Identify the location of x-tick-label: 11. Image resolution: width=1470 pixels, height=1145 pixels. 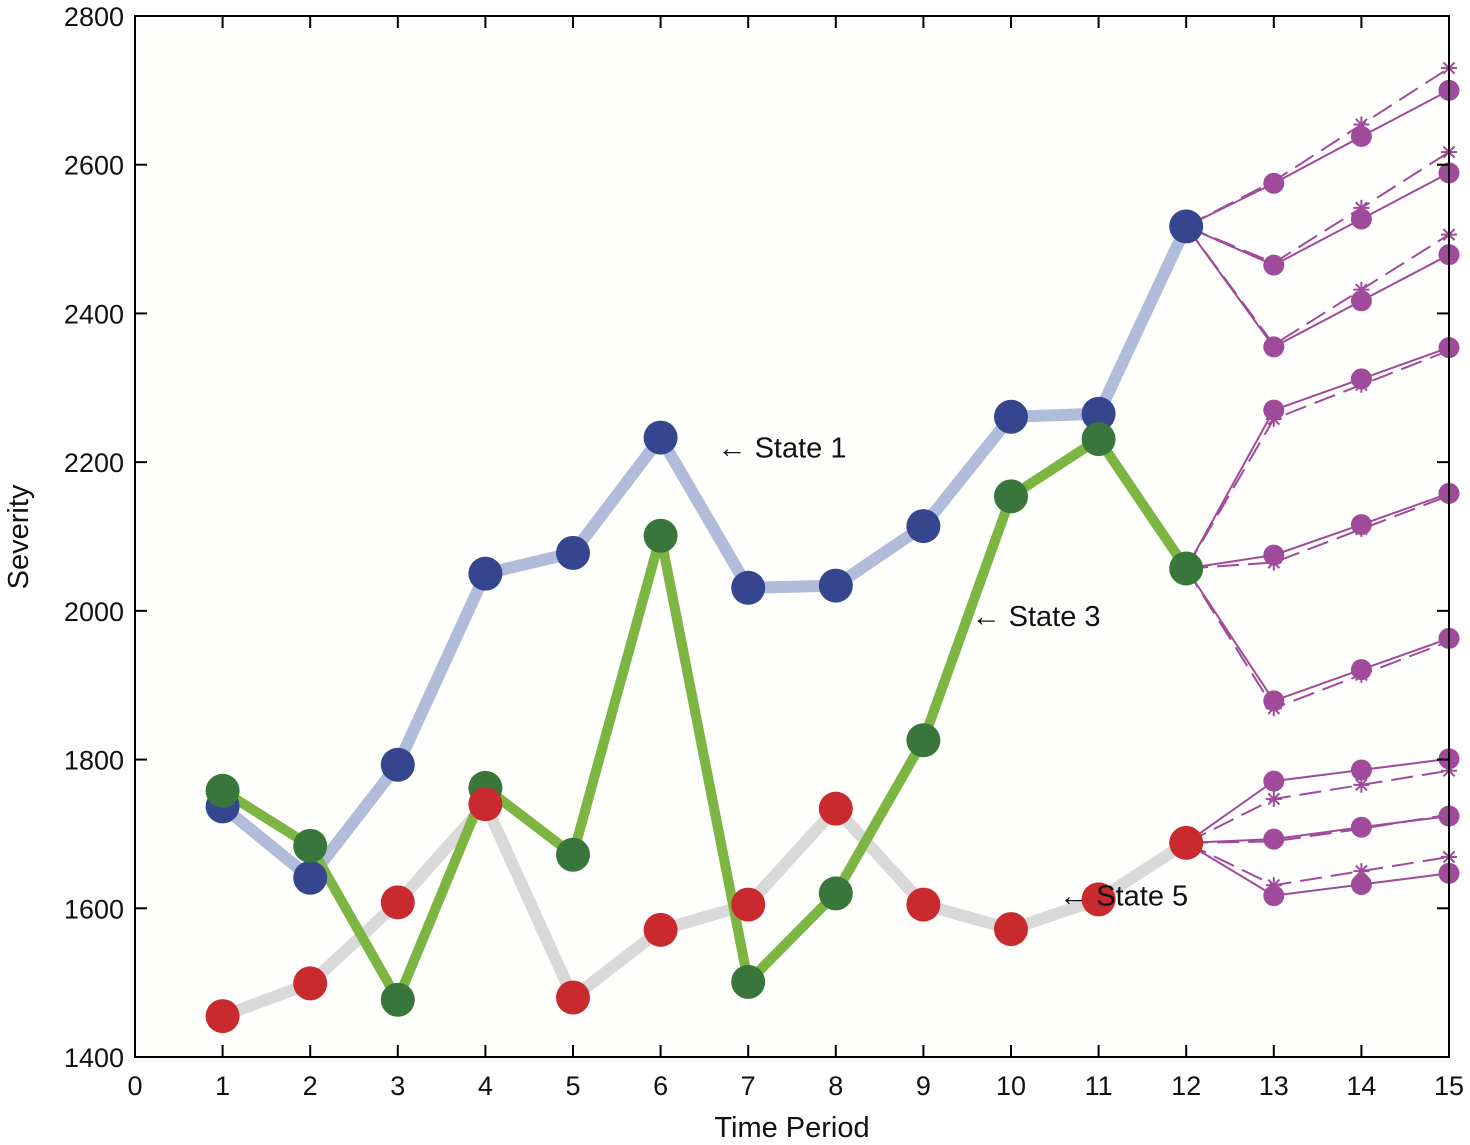
(1099, 1086).